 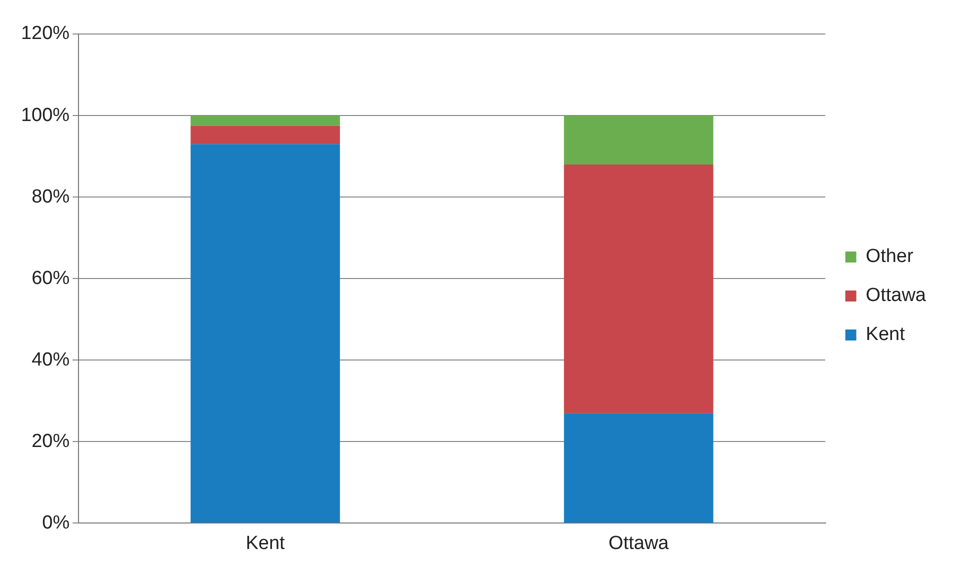 What do you see at coordinates (51, 197) in the screenshot?
I see `y-tick-label: 80%` at bounding box center [51, 197].